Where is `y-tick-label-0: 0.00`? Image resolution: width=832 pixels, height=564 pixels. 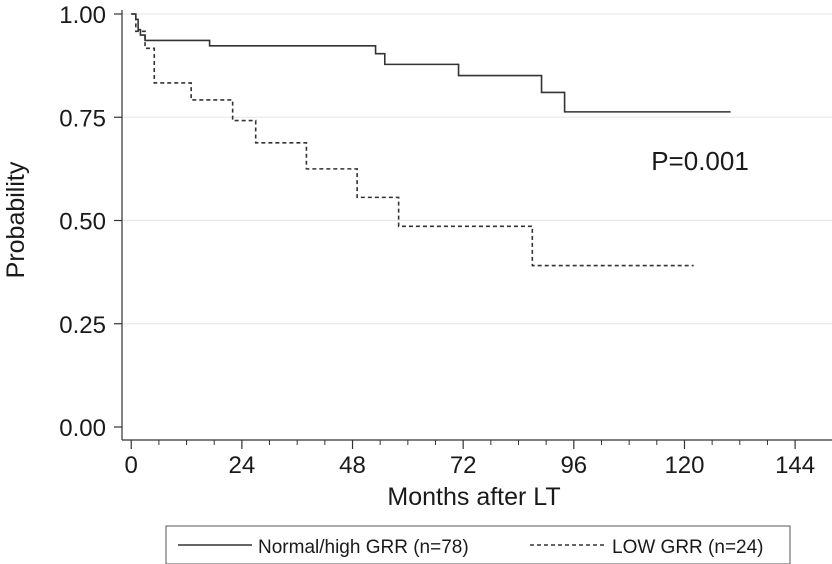 y-tick-label-0: 0.00 is located at coordinates (82, 428).